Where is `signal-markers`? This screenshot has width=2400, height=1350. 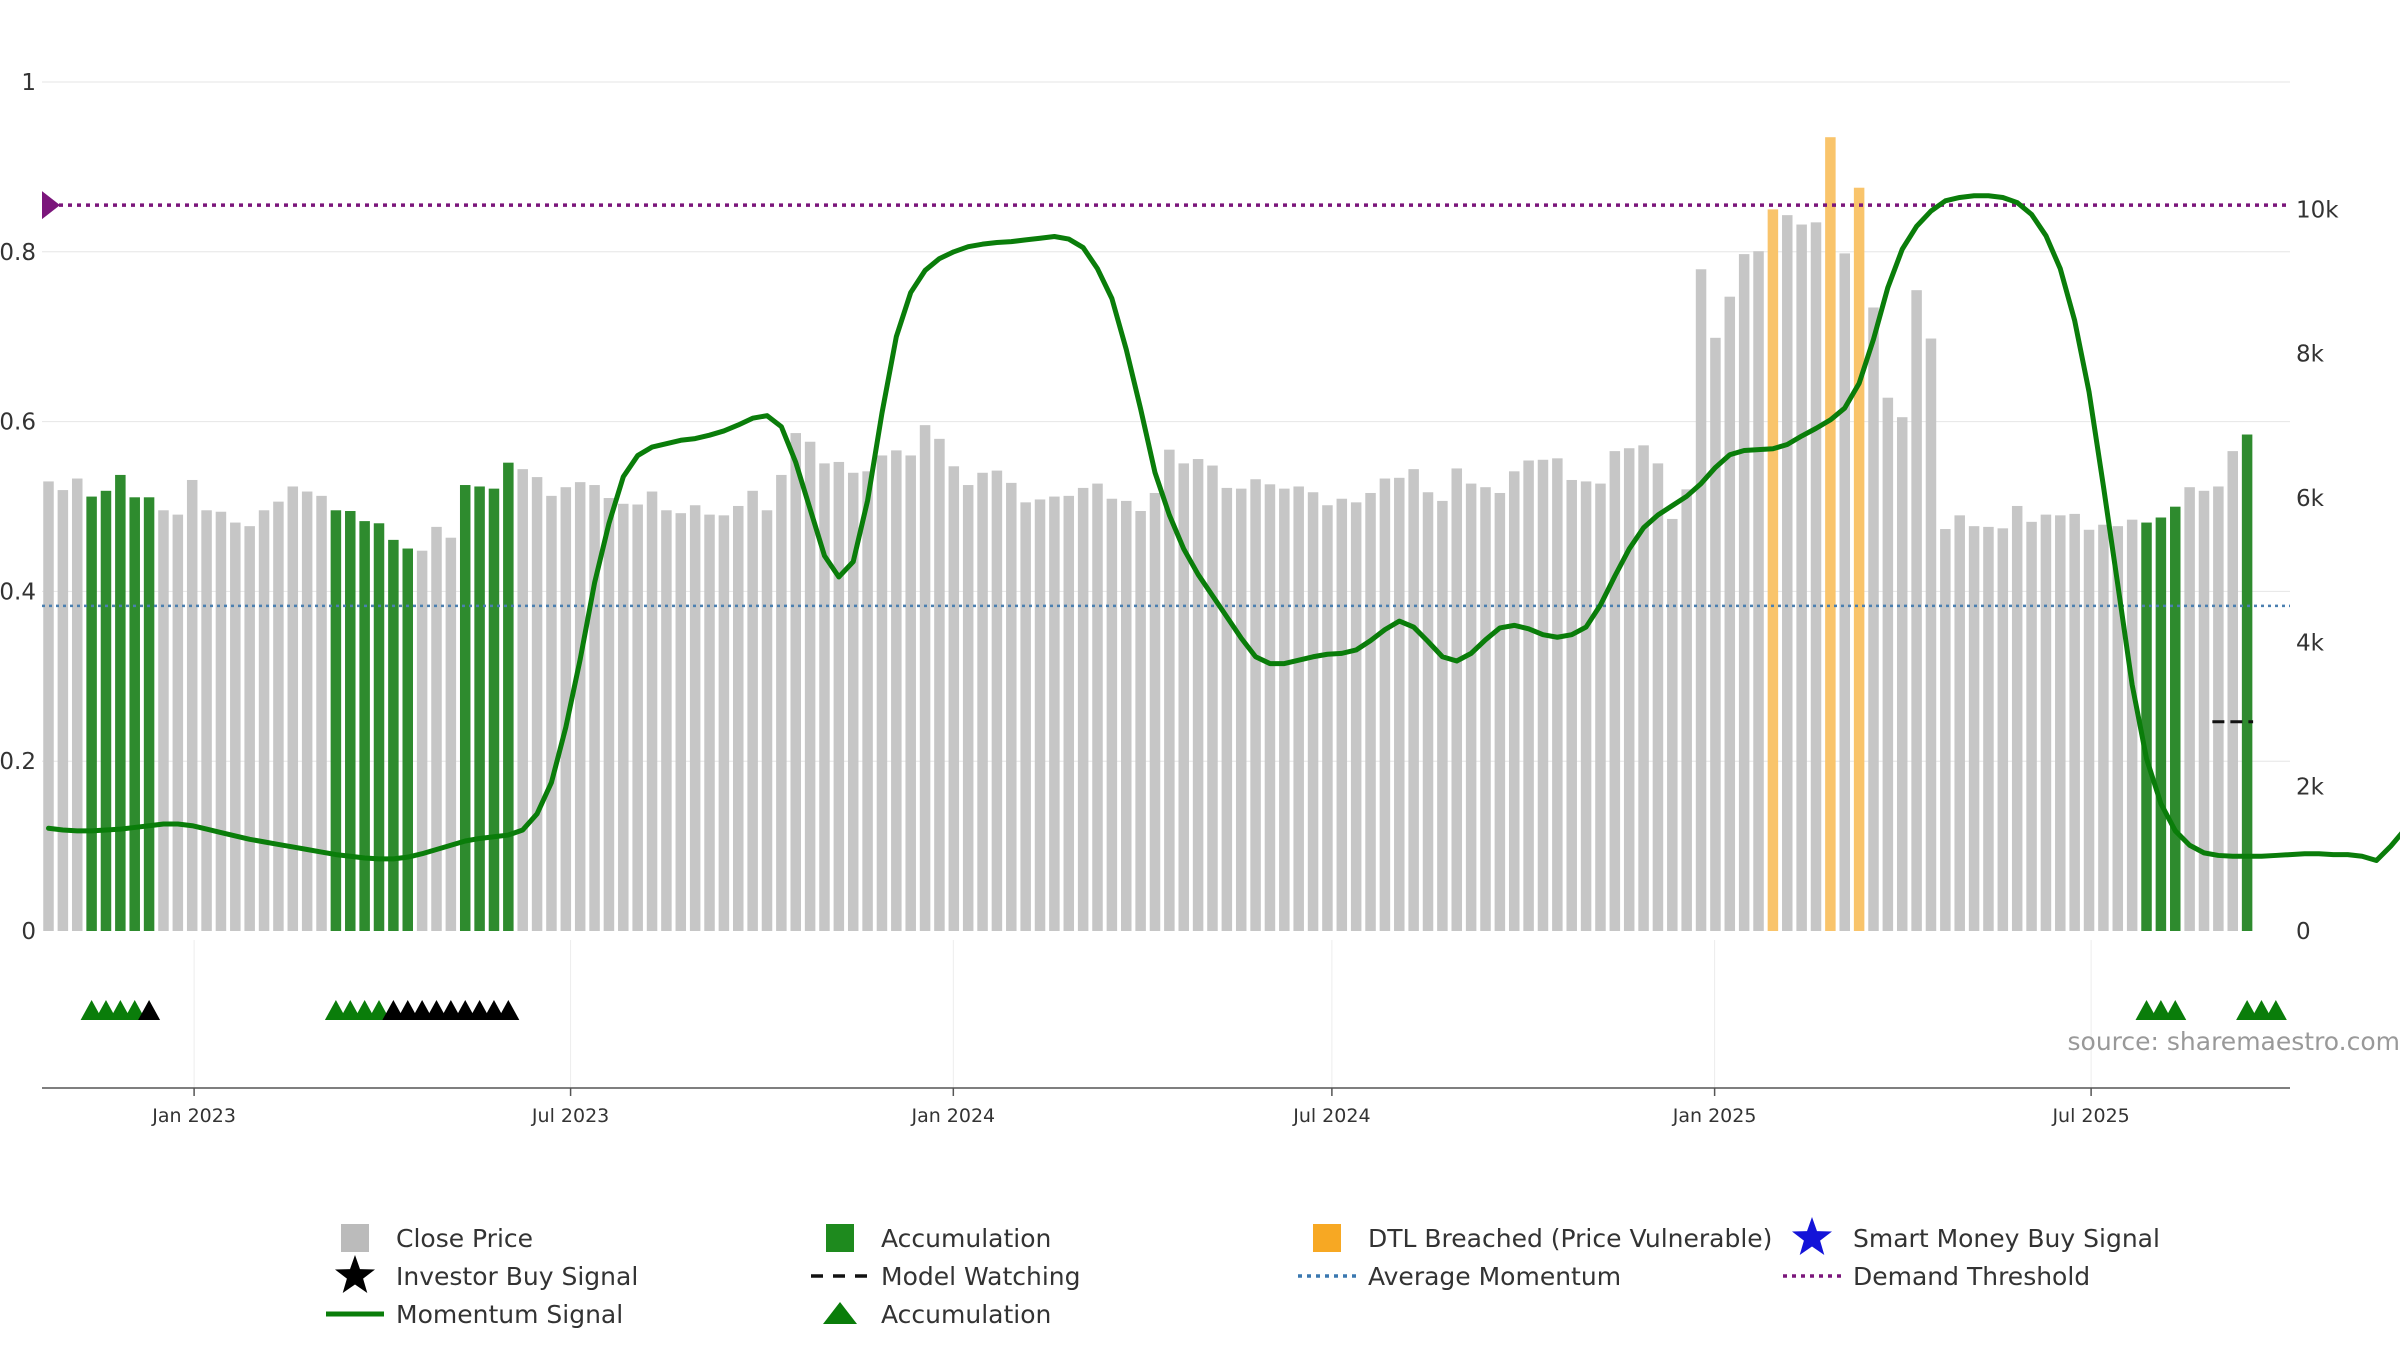
signal-markers is located at coordinates (1183, 1010).